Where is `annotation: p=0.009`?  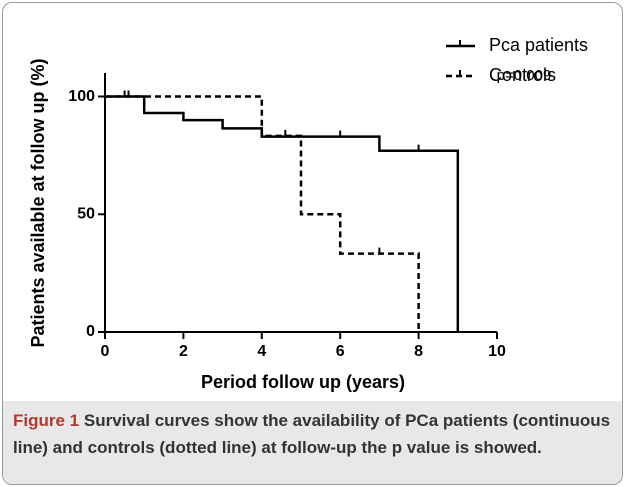
annotation: p=0.009 is located at coordinates (524, 75).